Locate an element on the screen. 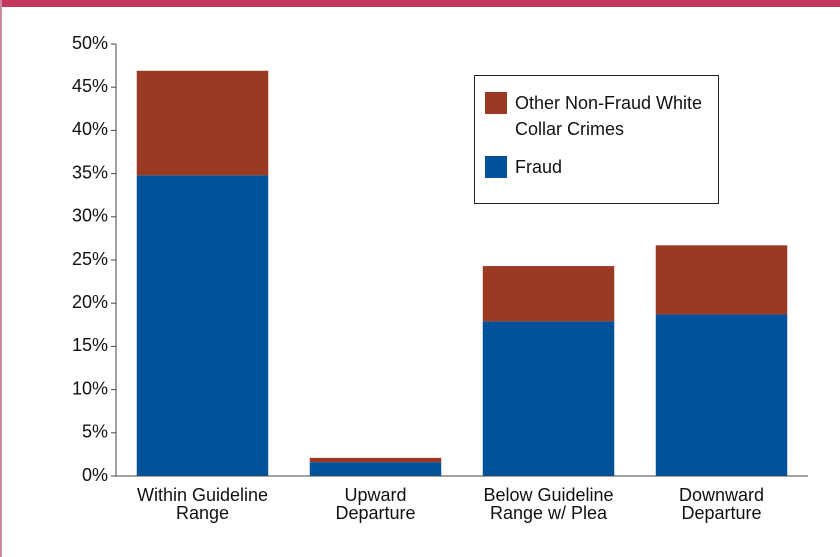 This screenshot has width=840, height=557. y-tick-label: 30% is located at coordinates (90, 216).